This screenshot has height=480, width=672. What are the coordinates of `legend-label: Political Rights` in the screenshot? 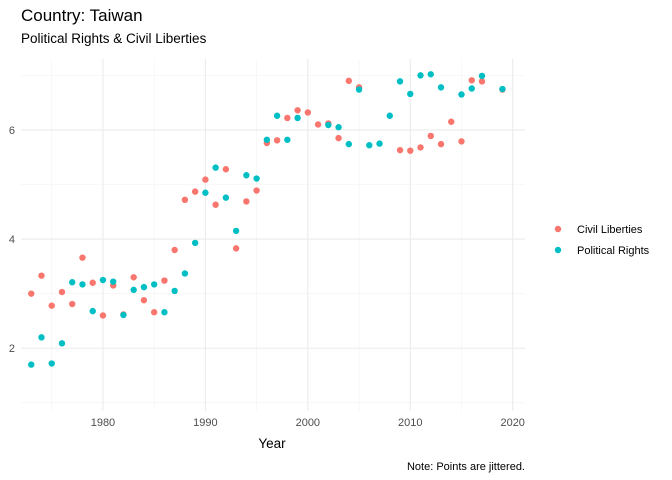 It's located at (613, 251).